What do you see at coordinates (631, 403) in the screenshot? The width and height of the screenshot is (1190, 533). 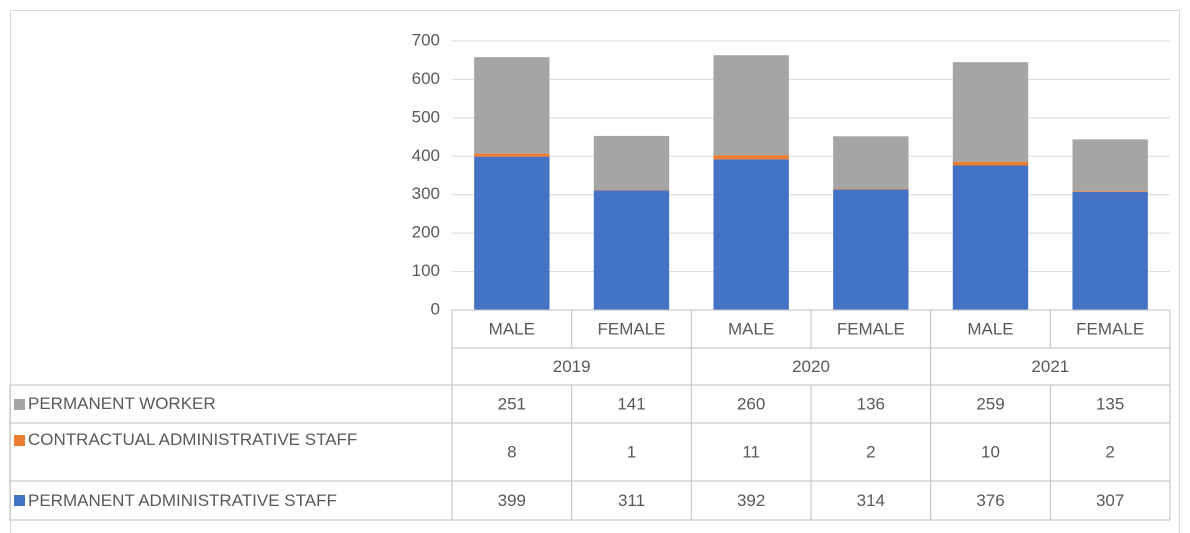 I see `table-value: 141` at bounding box center [631, 403].